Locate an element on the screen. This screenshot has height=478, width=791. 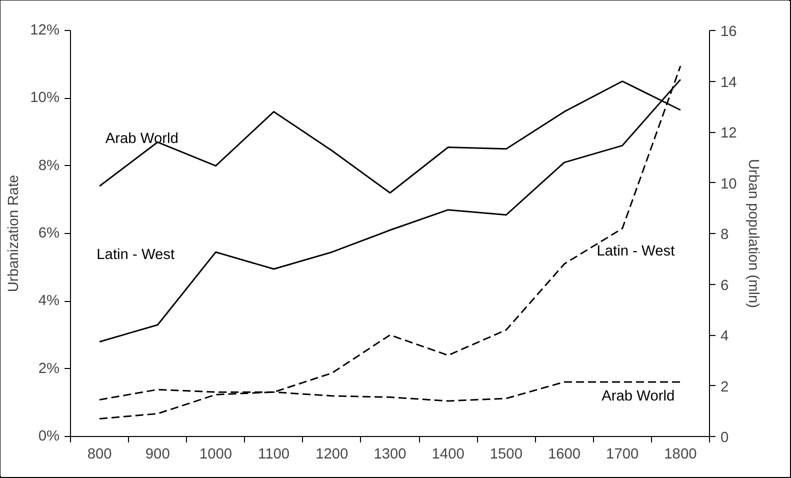
y2-tick-label: 12 is located at coordinates (728, 134).